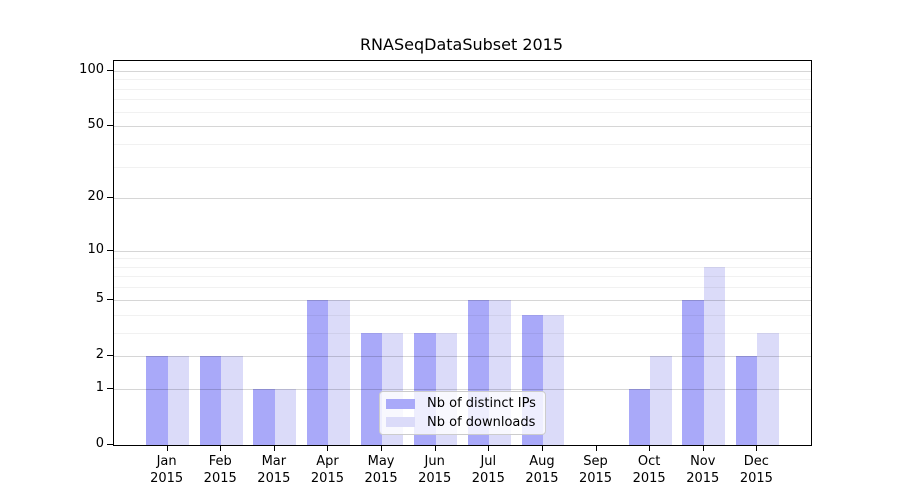 This screenshot has height=500, width=900. I want to click on y-tick-label: 5, so click(99, 298).